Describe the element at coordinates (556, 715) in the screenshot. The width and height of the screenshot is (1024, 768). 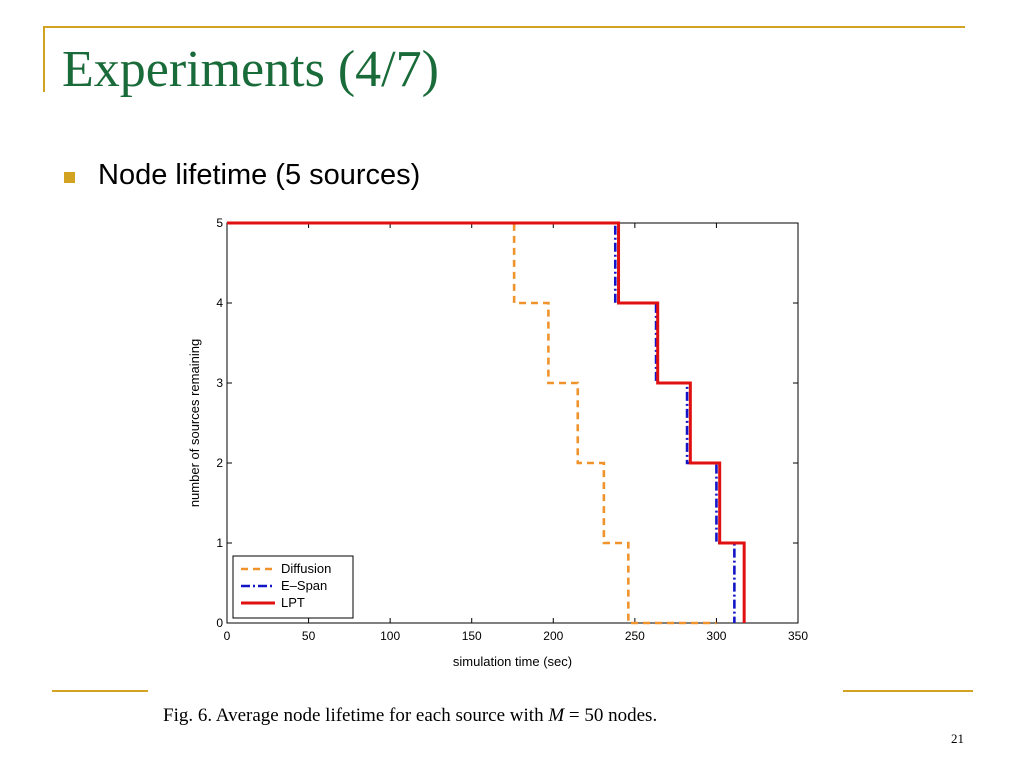
I see `caption-math: M` at that location.